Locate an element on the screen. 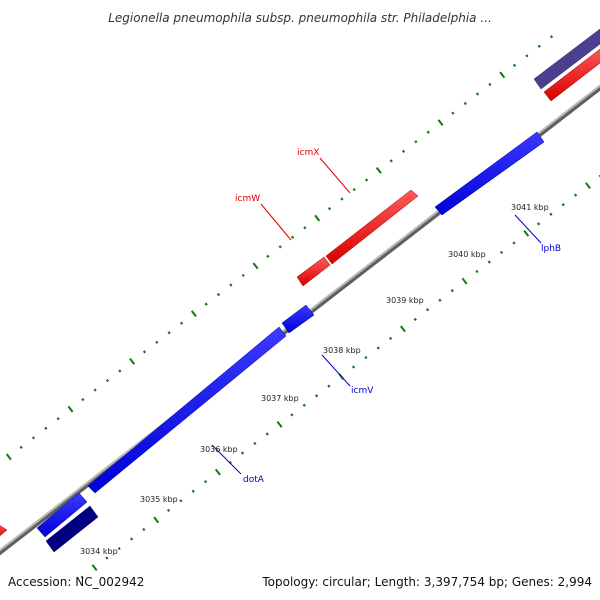 This screenshot has height=600, width=600. gene-arrow-dotA is located at coordinates (187, 410).